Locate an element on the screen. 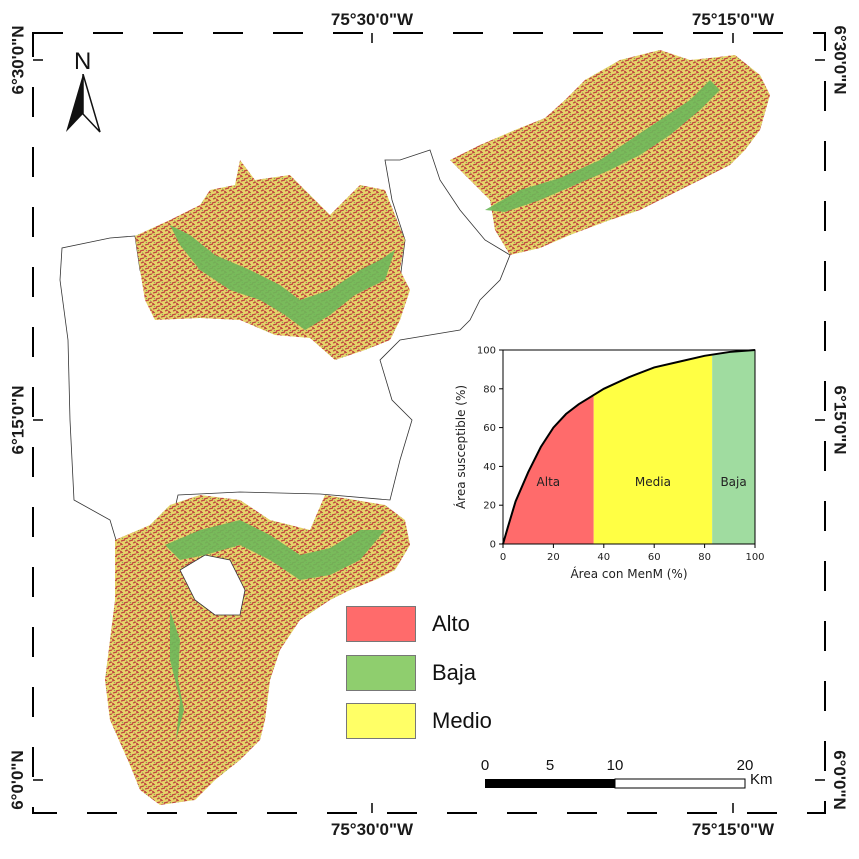 Image resolution: width=859 pixels, height=859 pixels. hole-south is located at coordinates (212, 585).